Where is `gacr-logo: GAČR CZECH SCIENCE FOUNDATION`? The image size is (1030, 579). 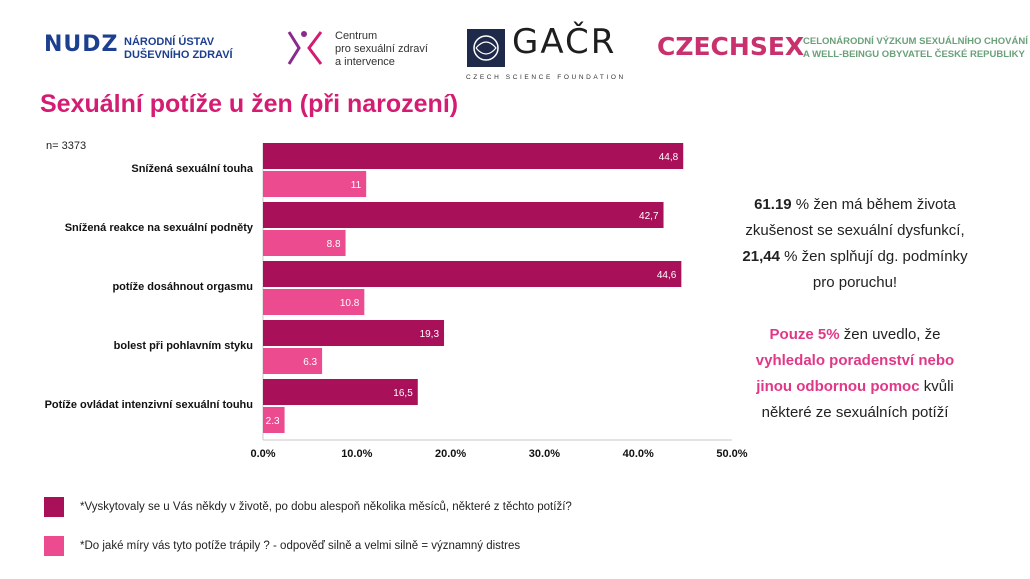 gacr-logo: GAČR CZECH SCIENCE FOUNDATION is located at coordinates (544, 51).